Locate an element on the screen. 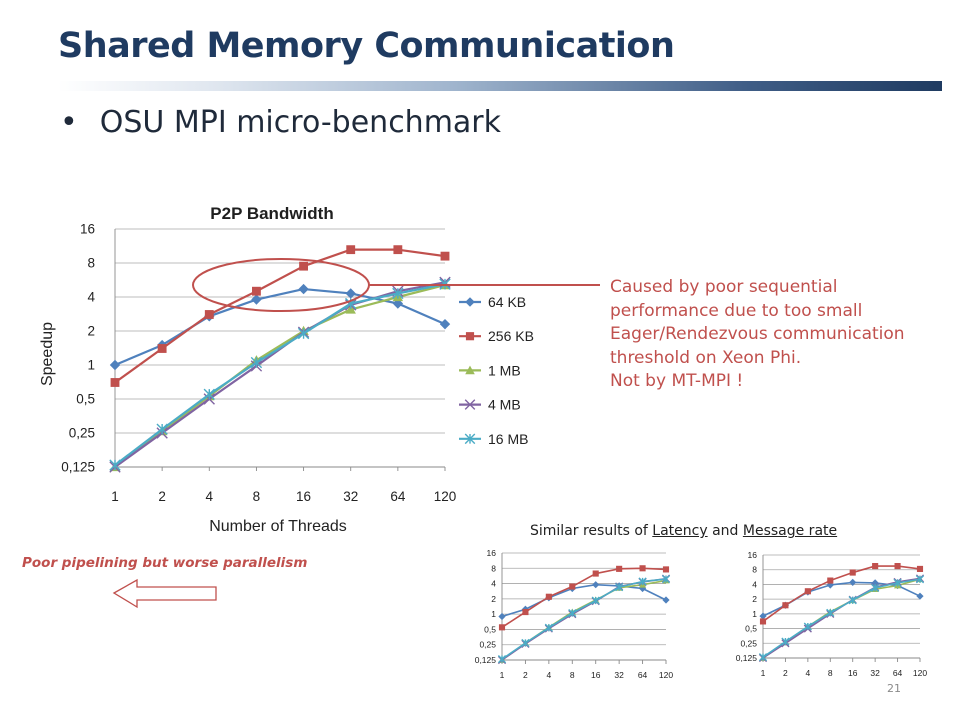 The image size is (960, 720). legend-label: 64 KB is located at coordinates (507, 302).